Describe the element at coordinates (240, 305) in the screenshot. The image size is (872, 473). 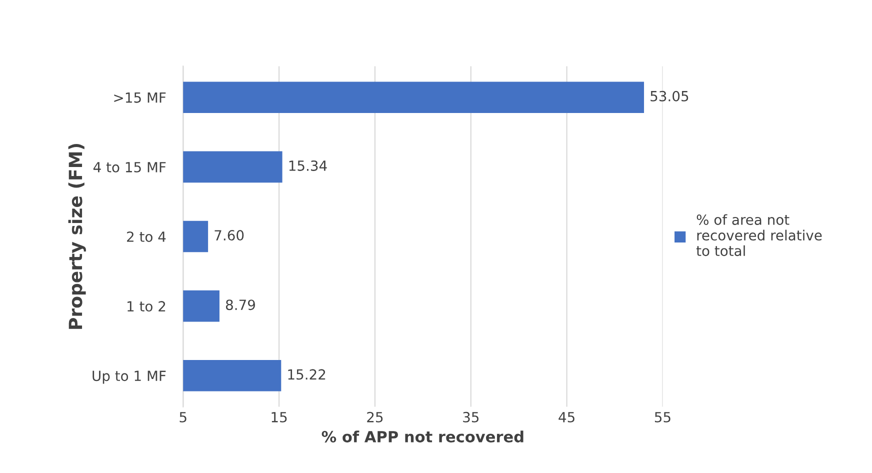
I see `data-label: 8.79` at that location.